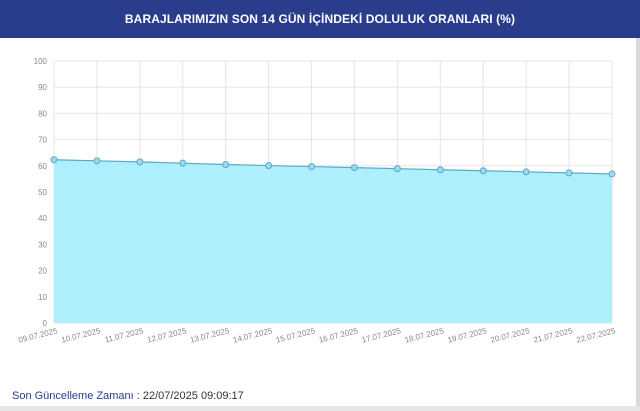 This screenshot has height=411, width=640. I want to click on y-tick-label: 0, so click(45, 323).